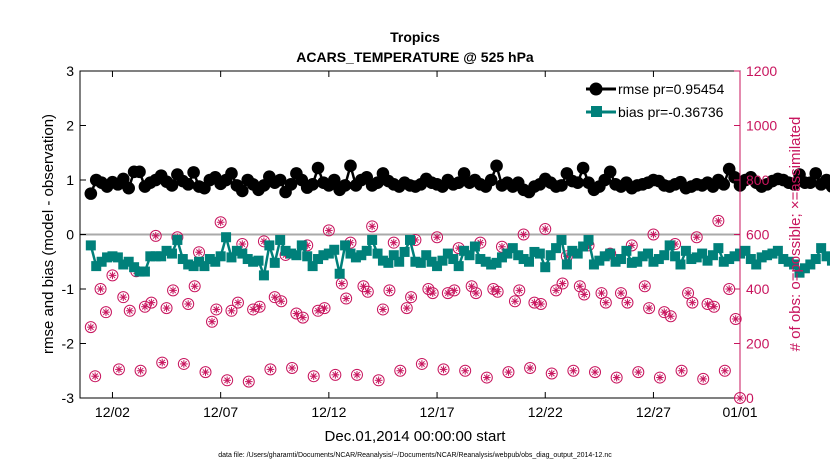 The image size is (830, 470). I want to click on x-tick-label: 12/02, so click(112, 412).